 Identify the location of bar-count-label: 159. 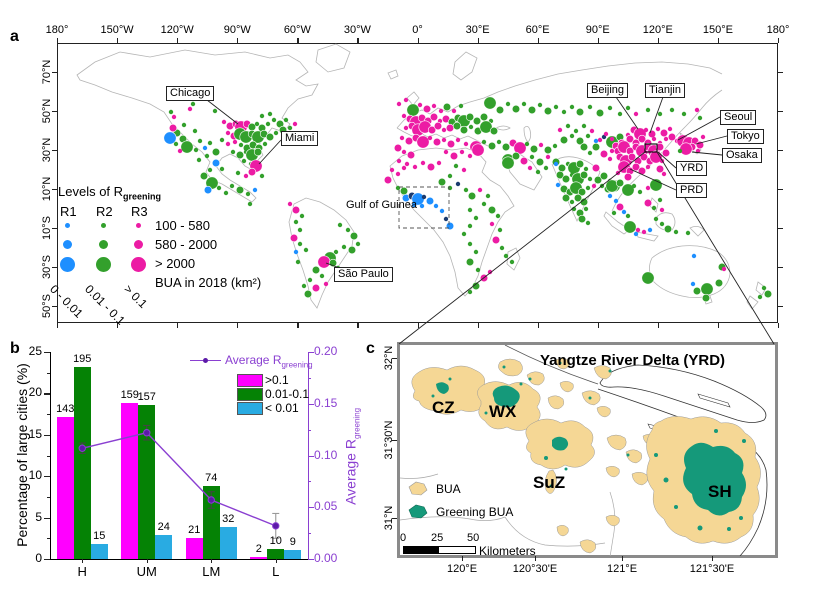
(129, 394).